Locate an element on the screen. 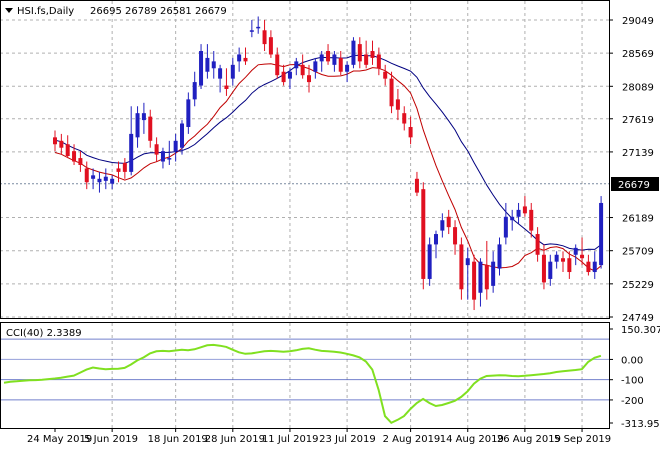  ohlc-label: 26695 26789 26581 26679 is located at coordinates (158, 11).